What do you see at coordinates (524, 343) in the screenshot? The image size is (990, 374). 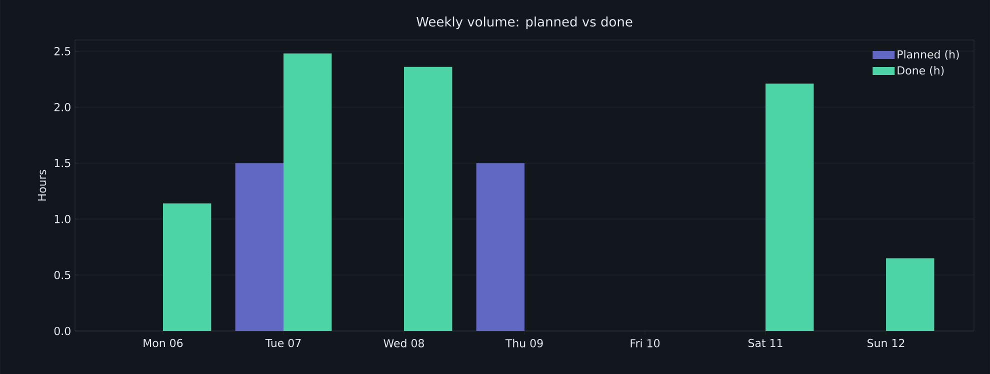 I see `x-tick-label: Thu 09` at bounding box center [524, 343].